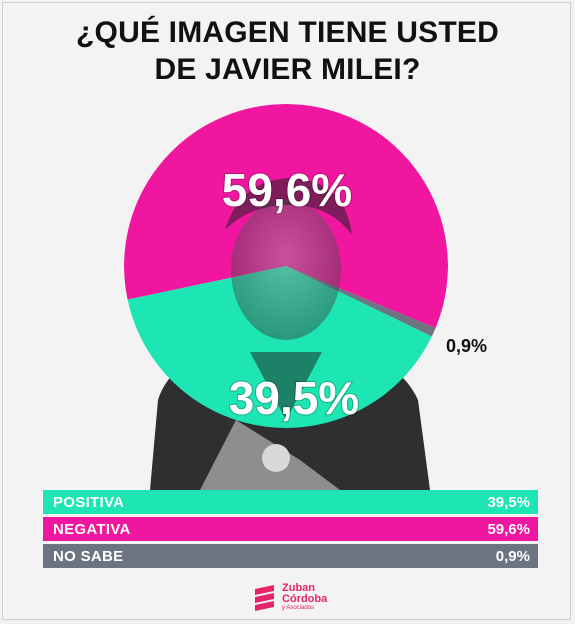 The width and height of the screenshot is (575, 624). I want to click on legend-row-negativa: NEGATIVA 59,6%, so click(290, 529).